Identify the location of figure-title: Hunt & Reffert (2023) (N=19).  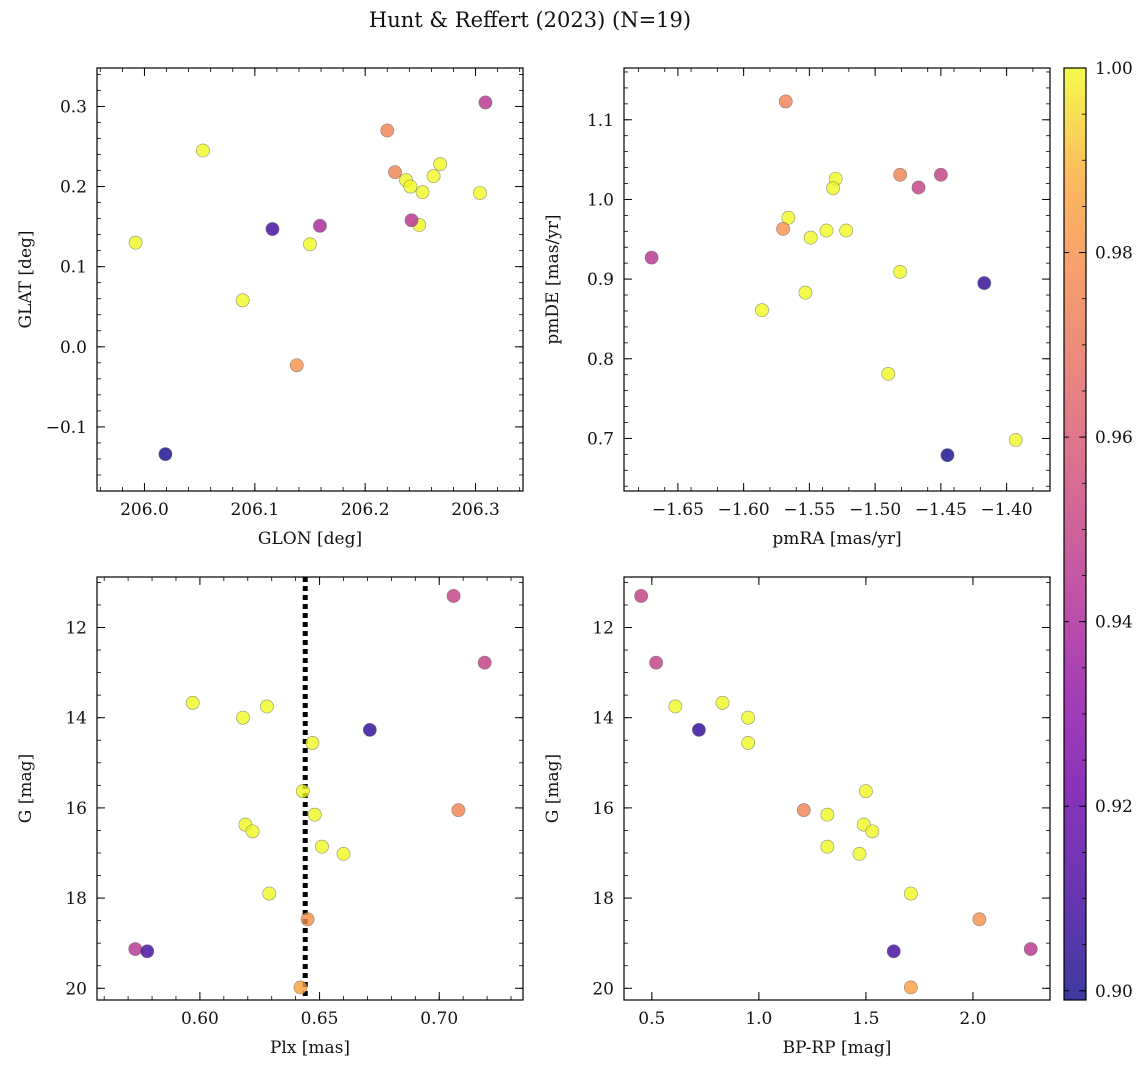
(530, 20).